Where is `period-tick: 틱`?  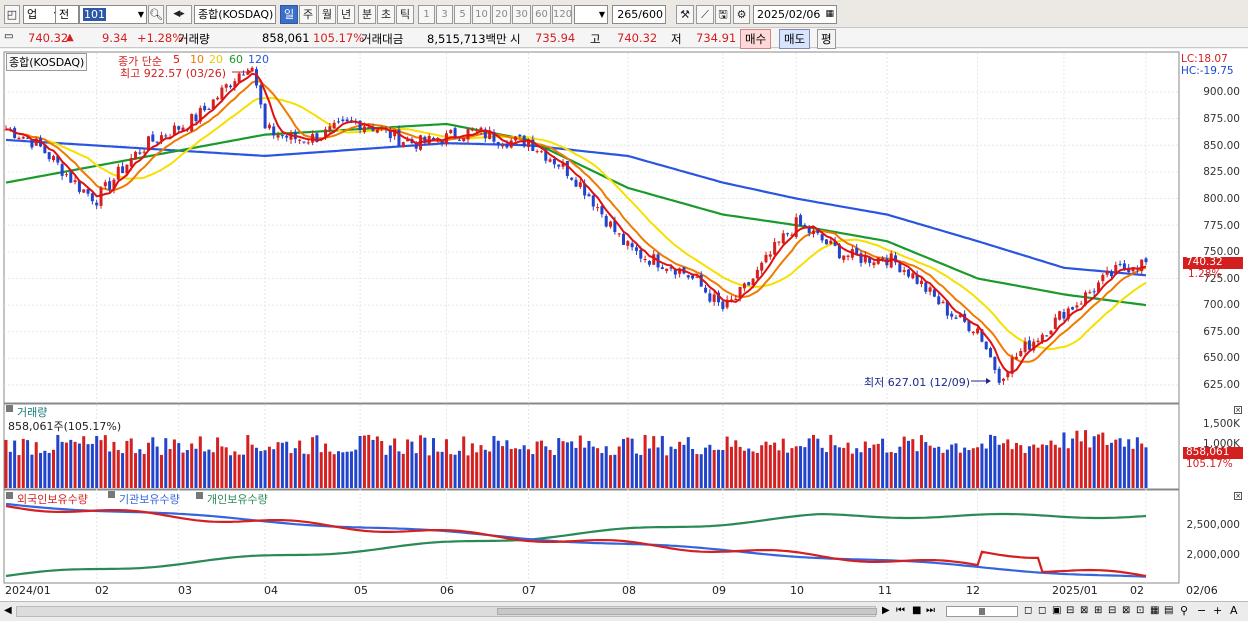
period-tick: 틱 is located at coordinates (405, 14).